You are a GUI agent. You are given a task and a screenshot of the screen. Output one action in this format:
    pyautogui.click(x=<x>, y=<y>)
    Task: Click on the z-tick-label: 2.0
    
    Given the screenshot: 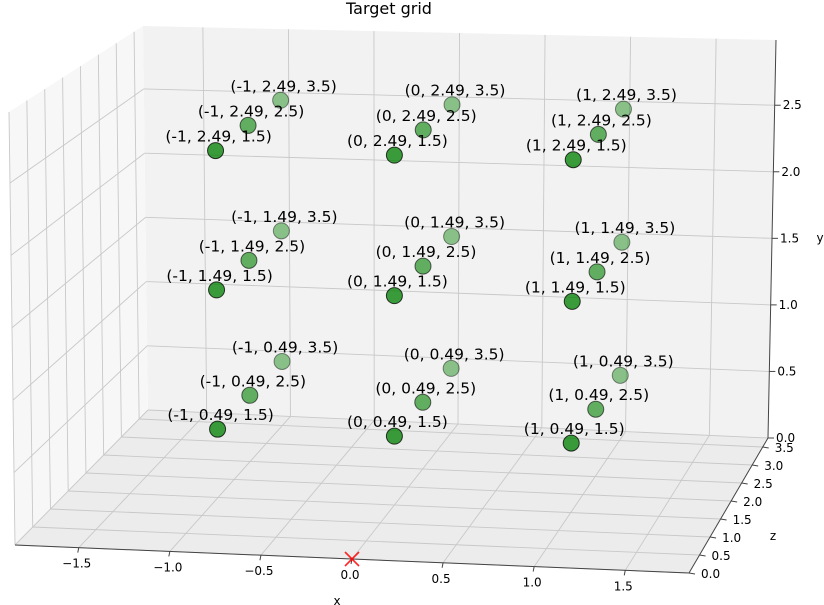 What is the action you would take?
    pyautogui.click(x=752, y=502)
    